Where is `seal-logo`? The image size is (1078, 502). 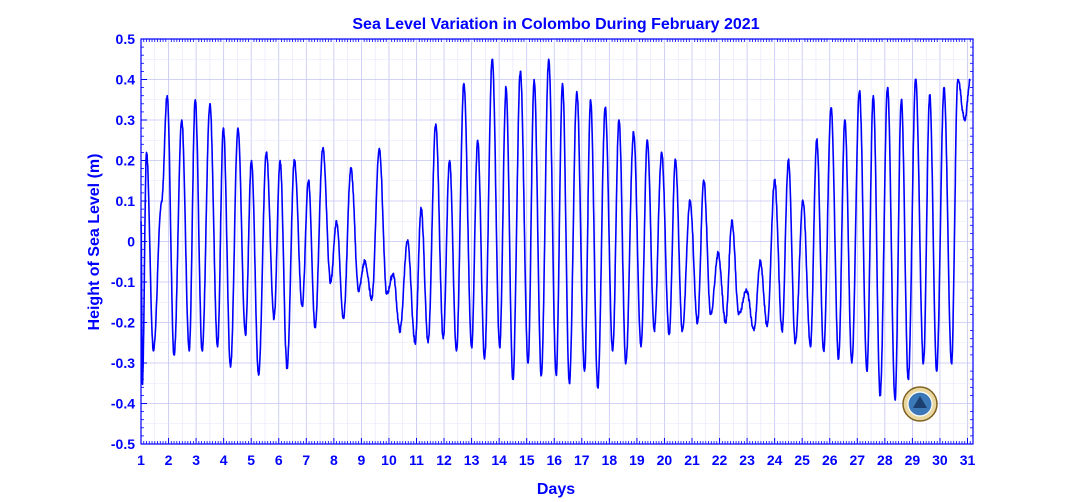 seal-logo is located at coordinates (920, 404).